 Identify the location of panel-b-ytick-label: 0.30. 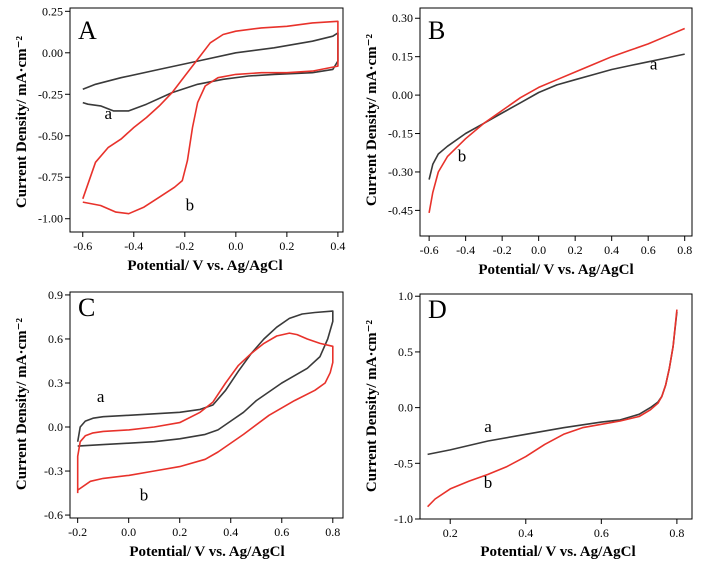
(402, 18).